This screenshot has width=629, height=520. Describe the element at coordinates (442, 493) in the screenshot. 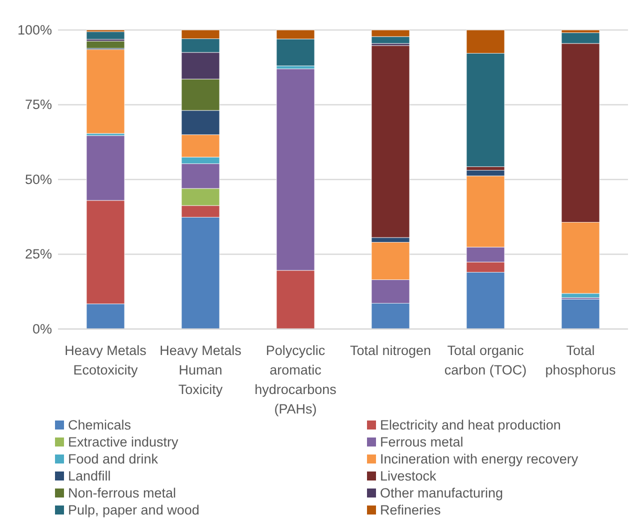

I see `legend-label: Other manufacturing` at that location.